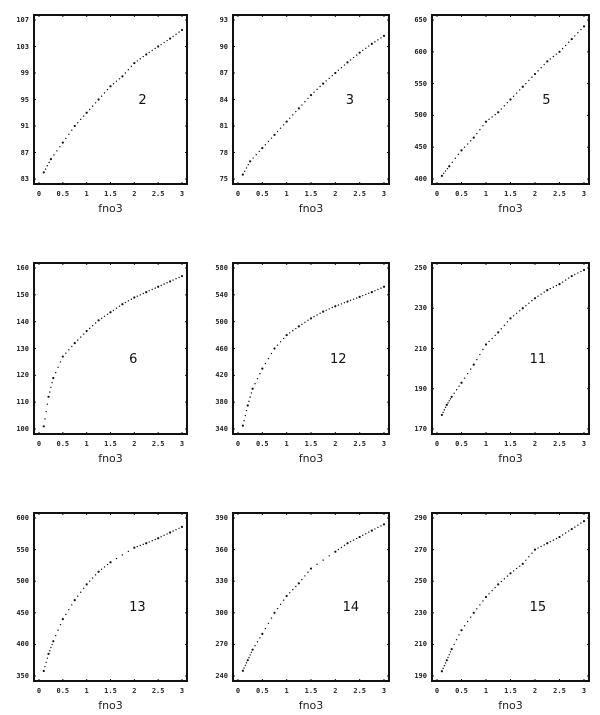 The width and height of the screenshot is (600, 715). What do you see at coordinates (24, 179) in the screenshot?
I see `y-tick-label: 83` at bounding box center [24, 179].